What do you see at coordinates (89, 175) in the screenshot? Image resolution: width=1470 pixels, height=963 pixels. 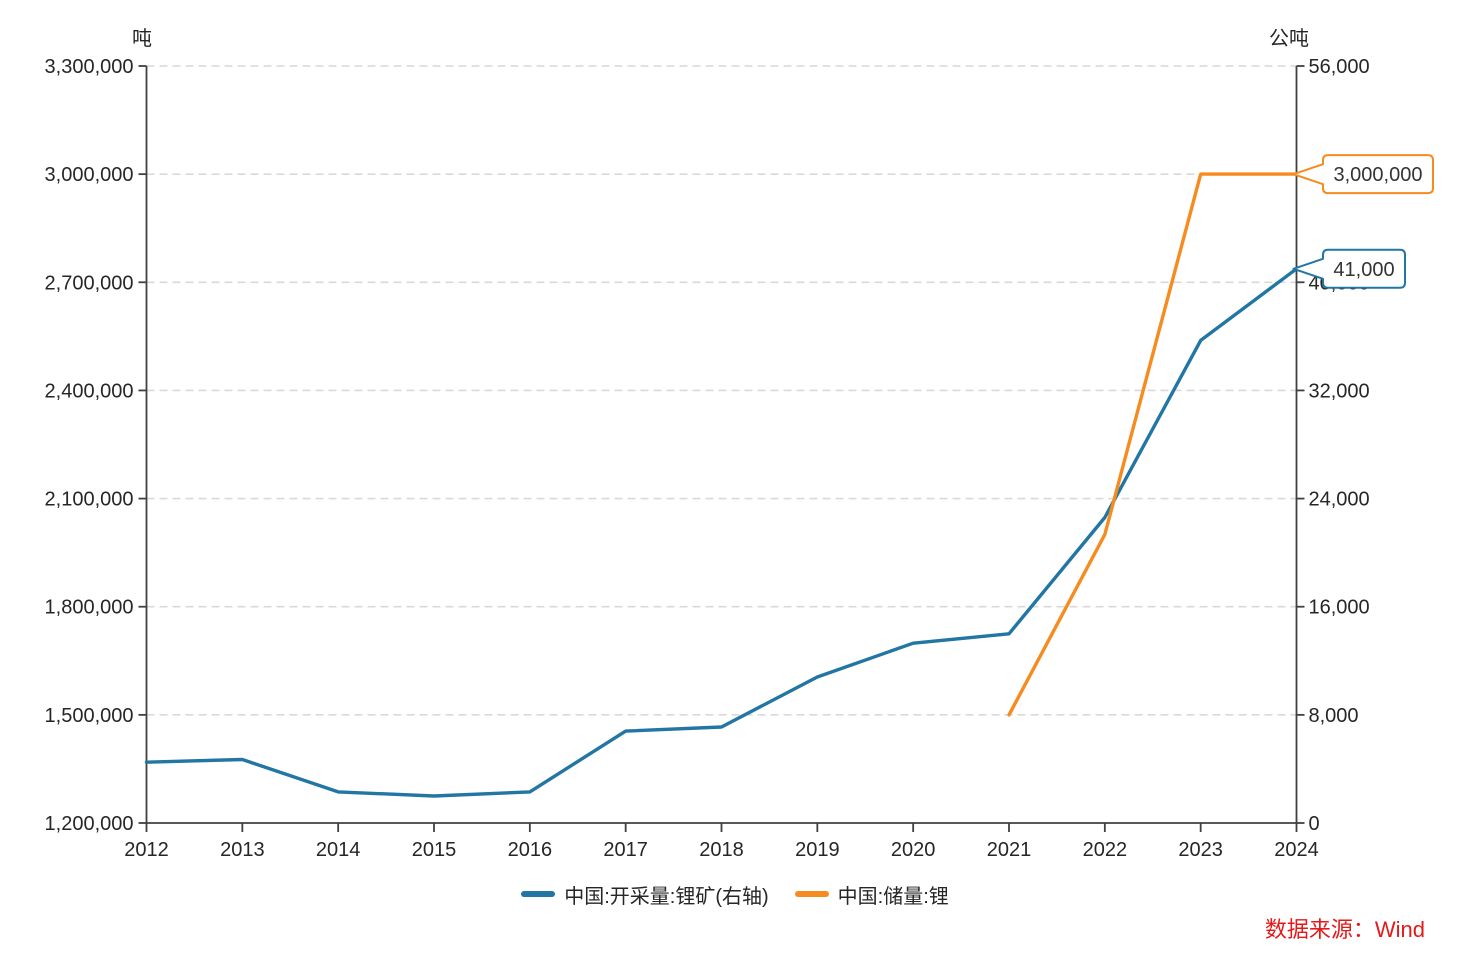 I see `left-axis-tick-label: 3,000,000` at bounding box center [89, 175].